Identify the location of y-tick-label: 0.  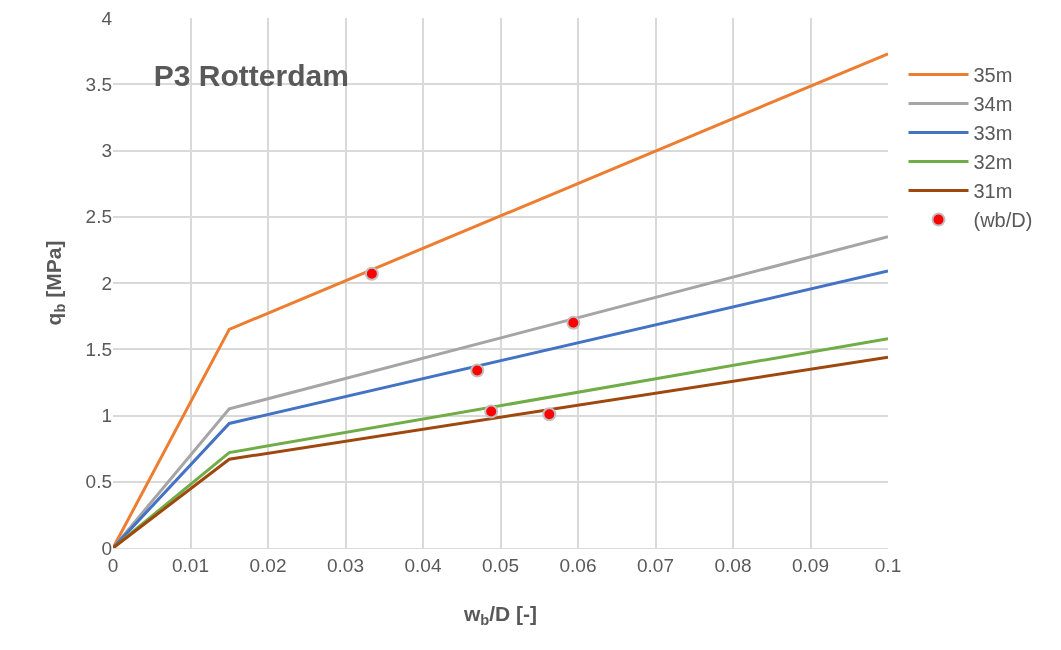
(106, 548).